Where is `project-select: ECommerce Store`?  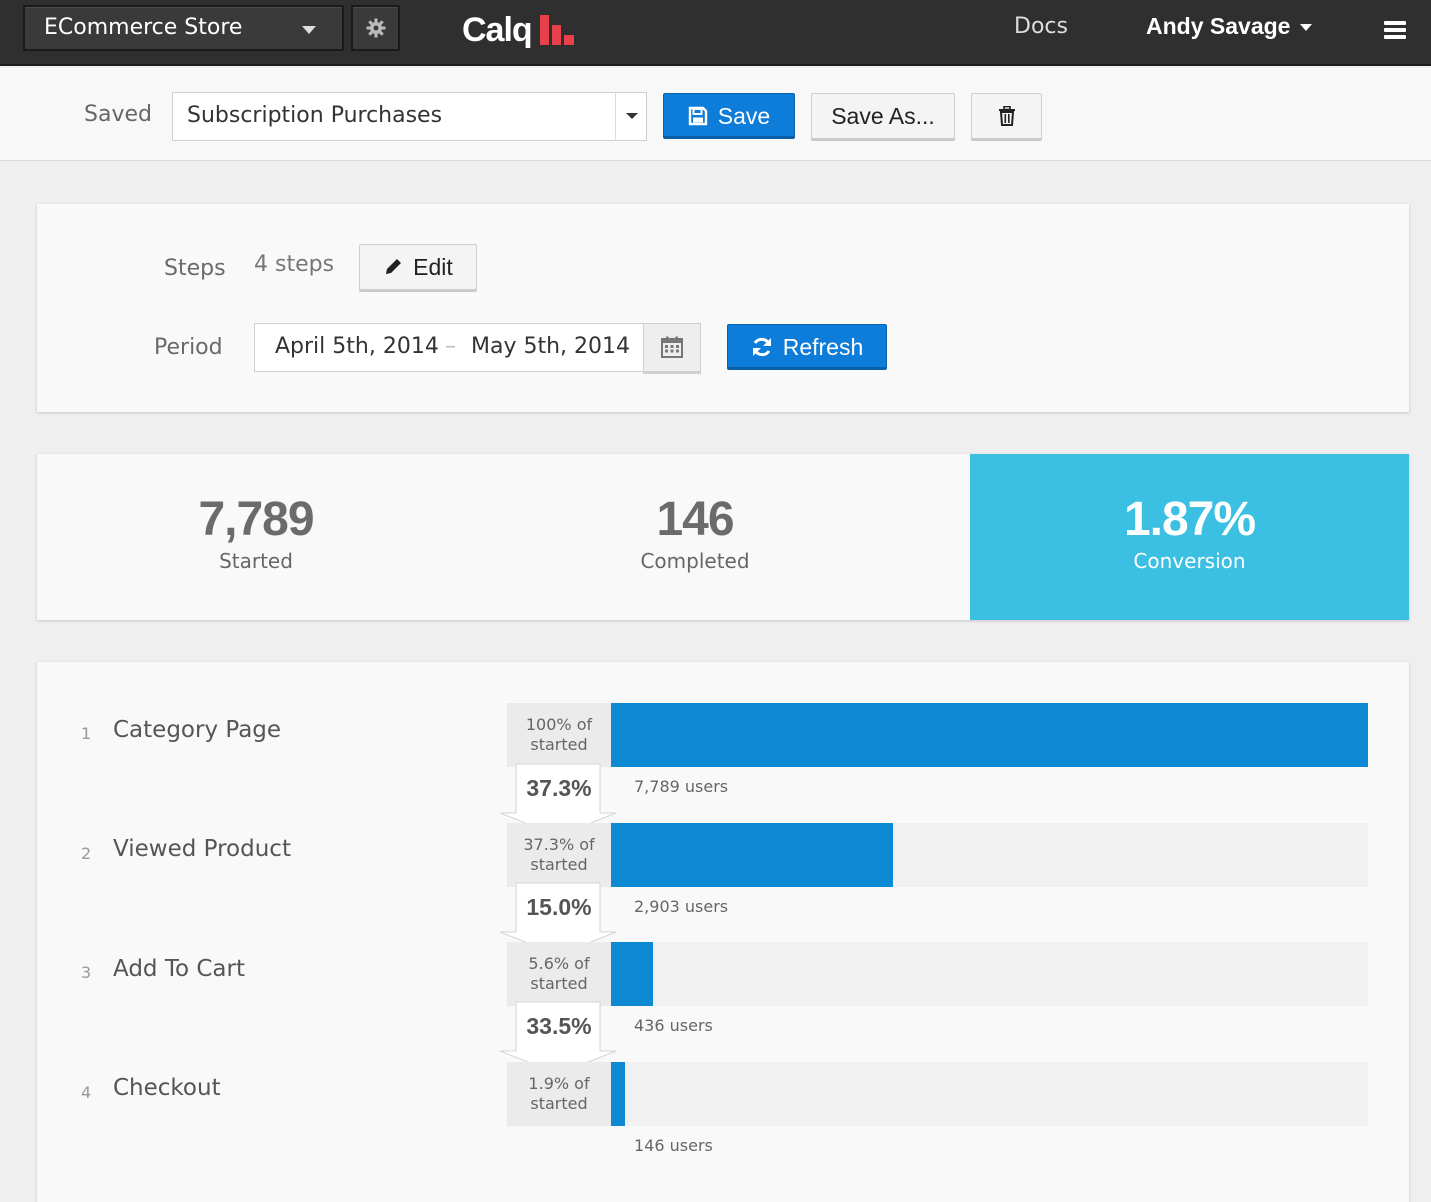
project-select: ECommerce Store is located at coordinates (183, 28).